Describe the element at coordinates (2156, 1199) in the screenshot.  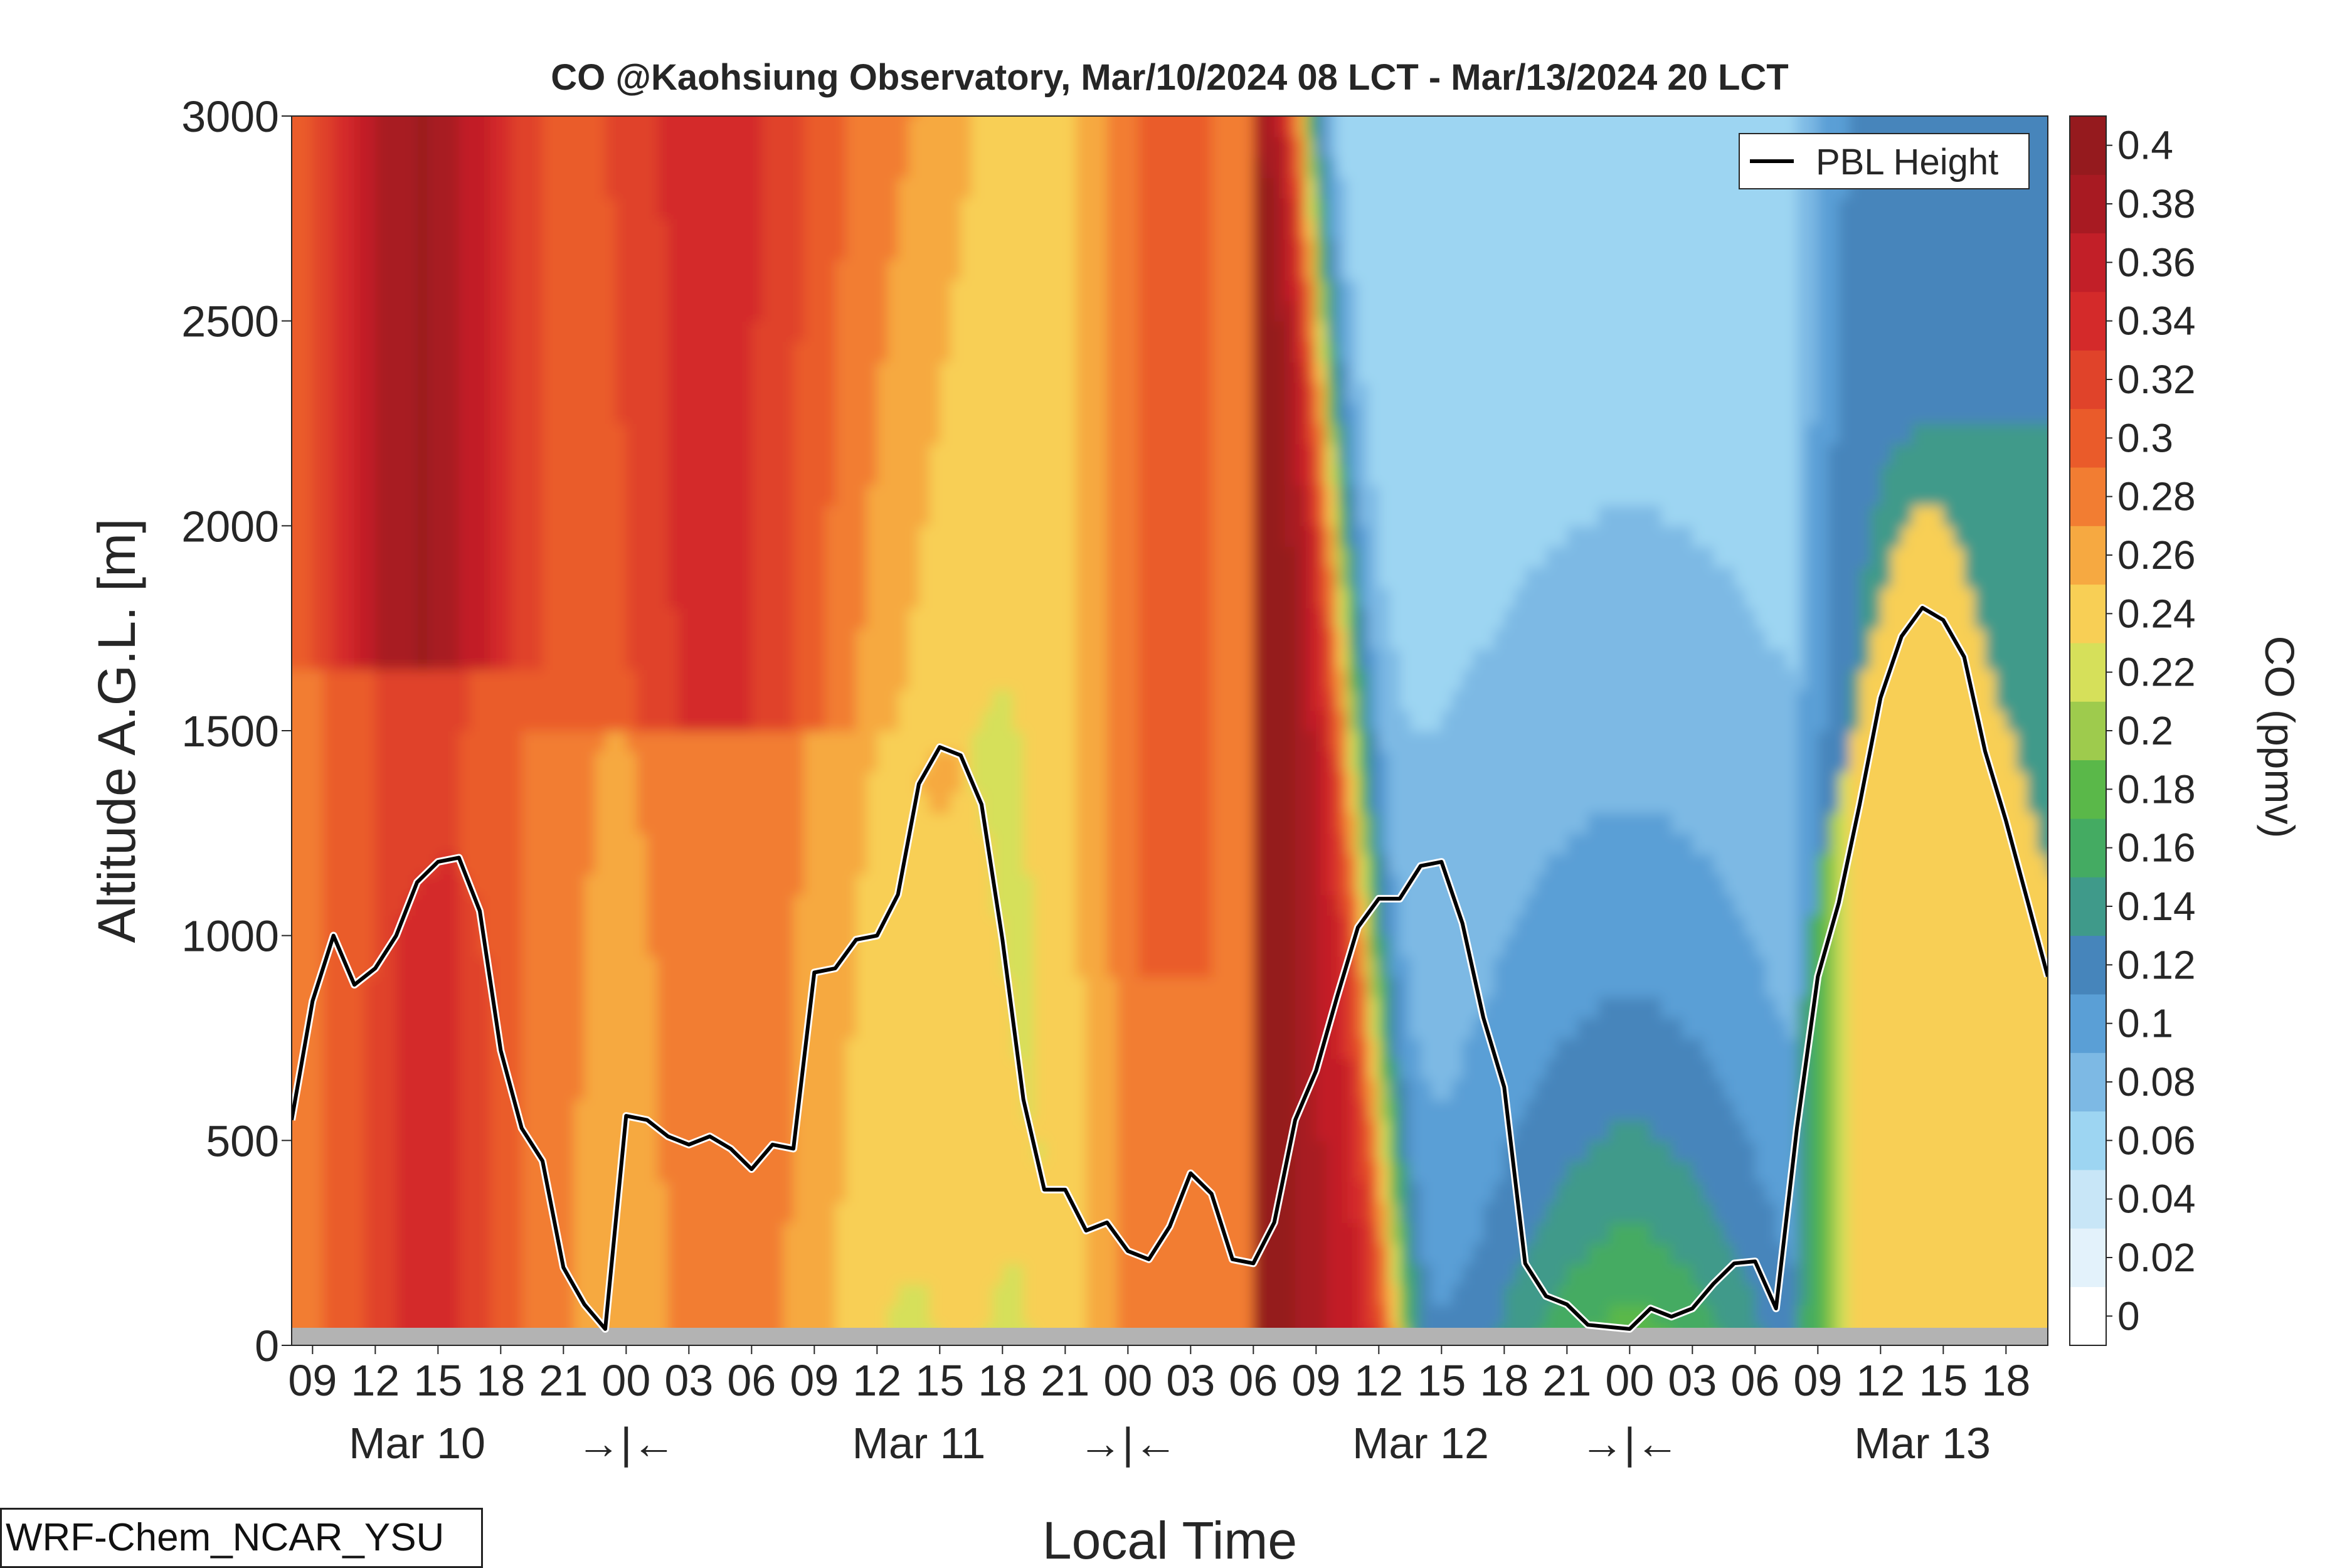
I see `colorbar-tick-label: 0.04` at that location.